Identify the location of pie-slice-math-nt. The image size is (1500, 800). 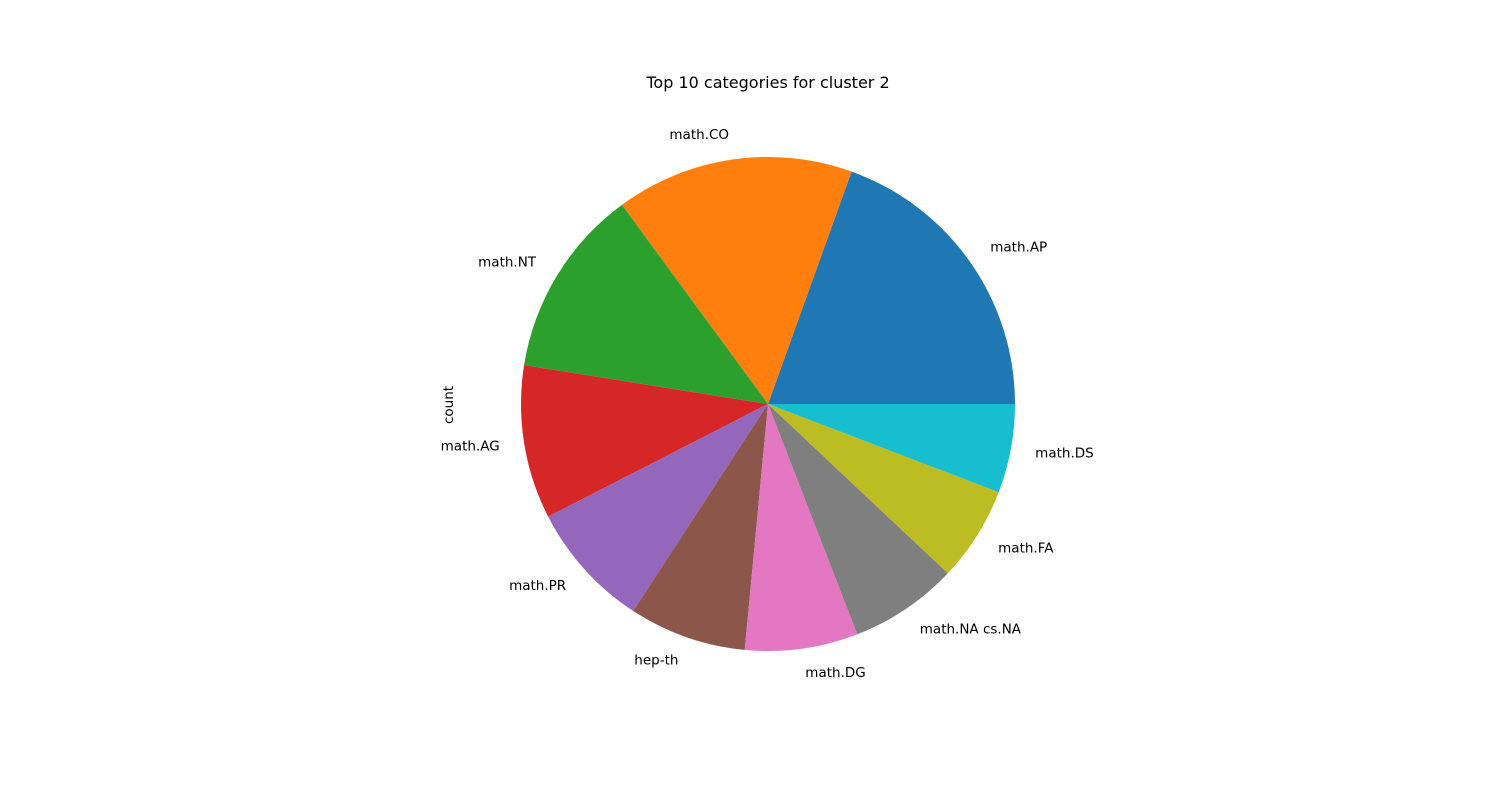
(646, 304).